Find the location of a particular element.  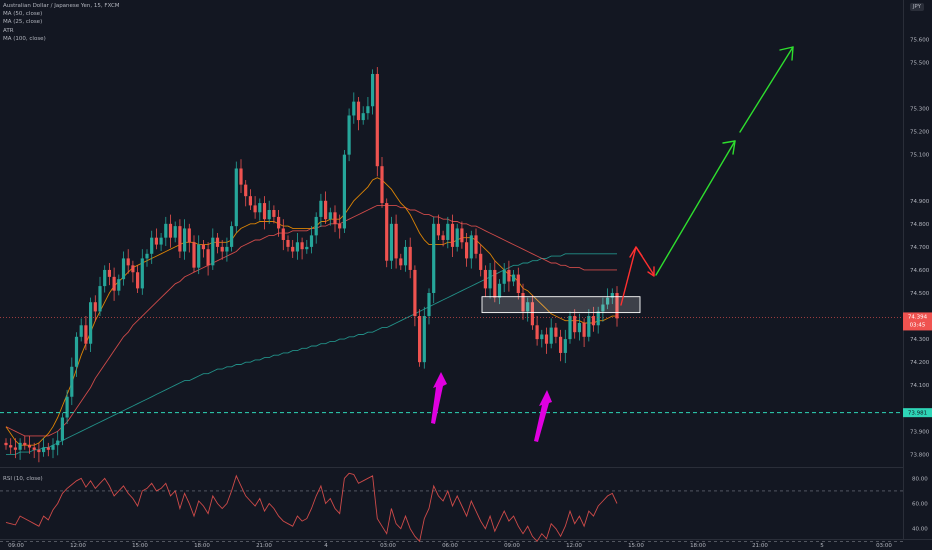

x-tick-label: 21:00 is located at coordinates (264, 546).